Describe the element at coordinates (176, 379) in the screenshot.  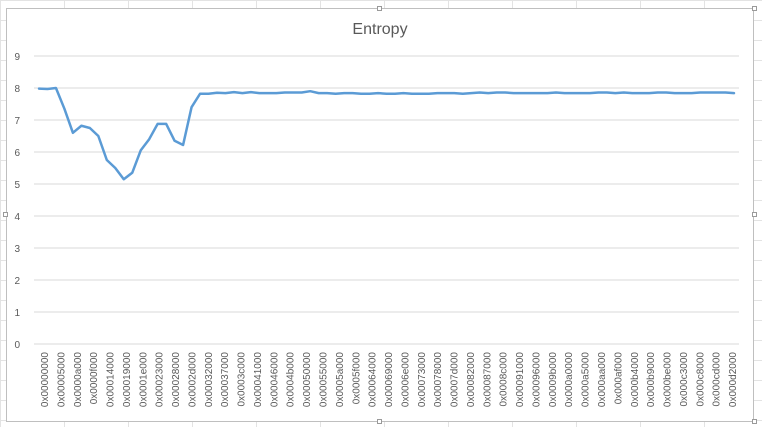
I see `x-tick-label: 0x00028000` at that location.